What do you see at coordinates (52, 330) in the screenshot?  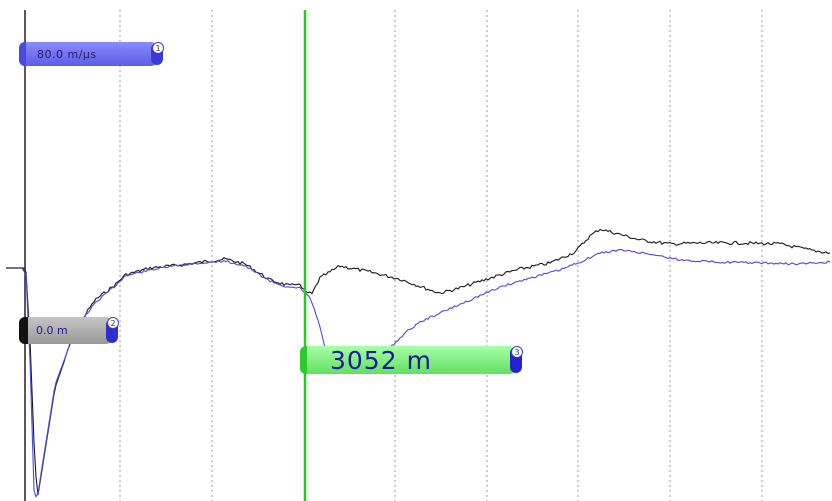 I see `zero-marker-label: 0.0 m` at bounding box center [52, 330].